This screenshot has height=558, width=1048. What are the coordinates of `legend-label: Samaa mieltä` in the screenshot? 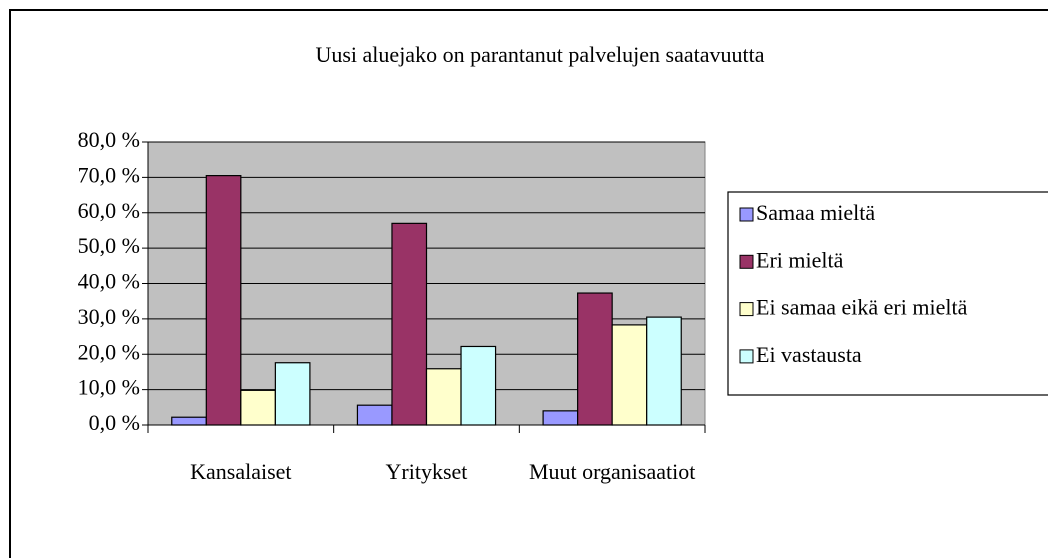 It's located at (815, 212).